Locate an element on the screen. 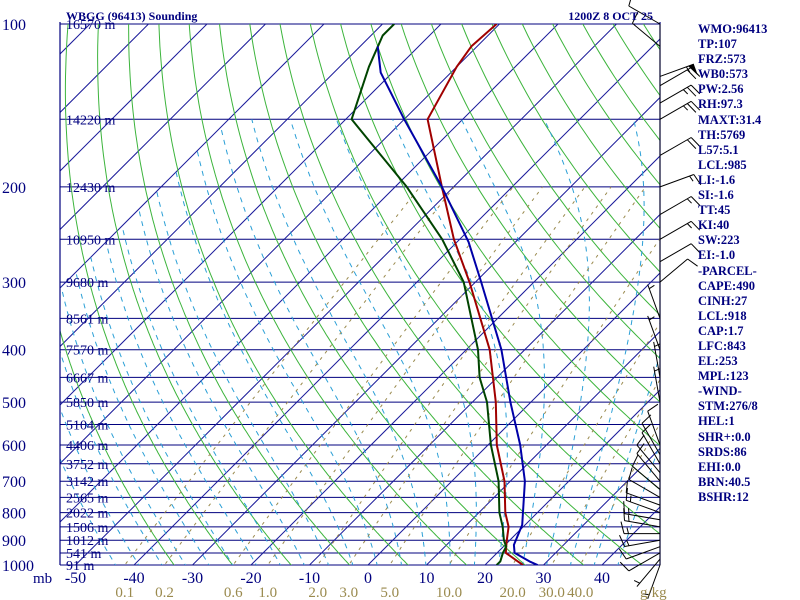 The image size is (800, 600). temperature-tick-label: -10 is located at coordinates (309, 578).